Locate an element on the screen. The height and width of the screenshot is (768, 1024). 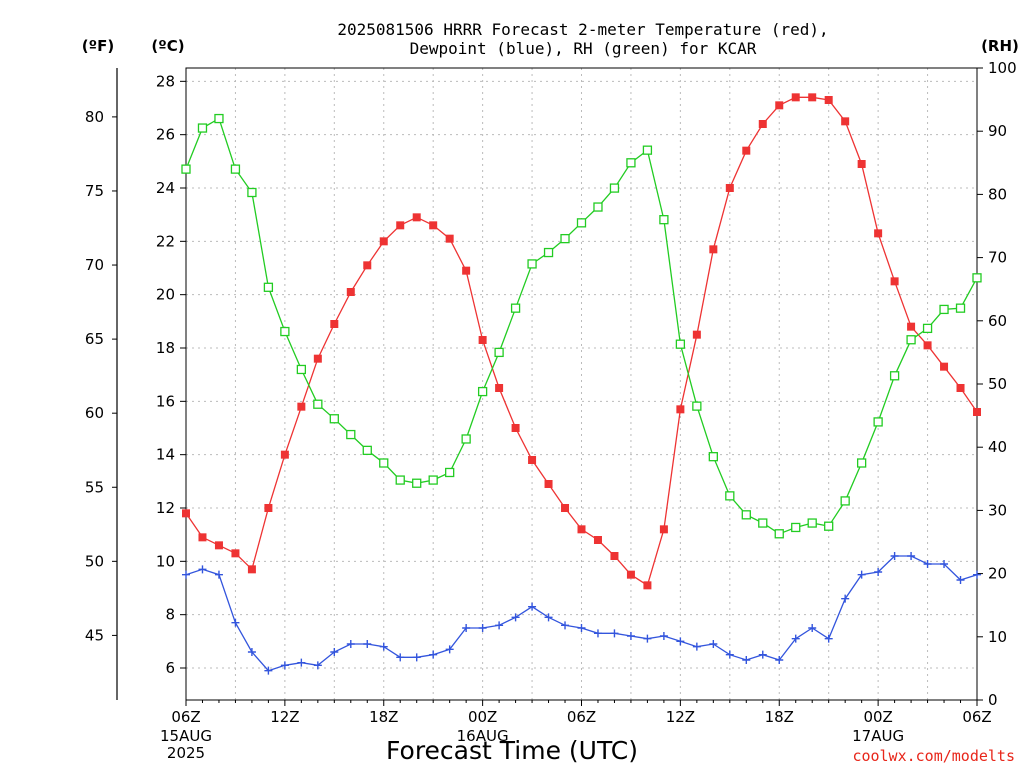
fahrenheit-tick-label: 55 is located at coordinates (94, 487).